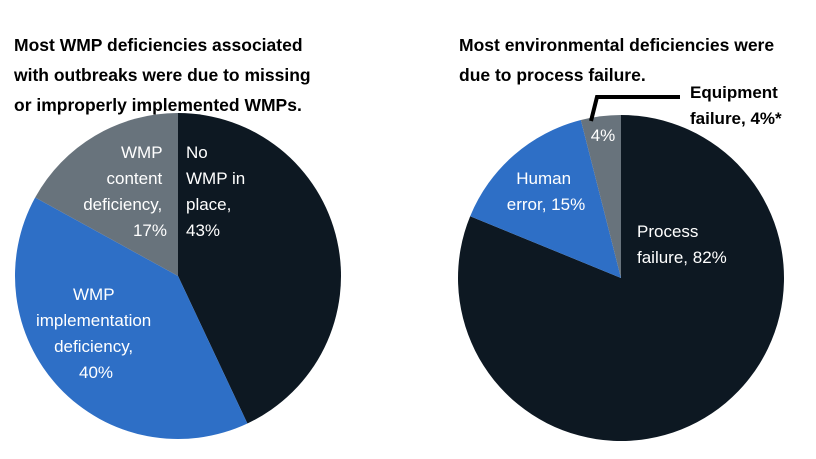 The image size is (816, 459). Describe the element at coordinates (218, 191) in the screenshot. I see `slice-label-no-wmp: No WMP in place, 43%` at that location.